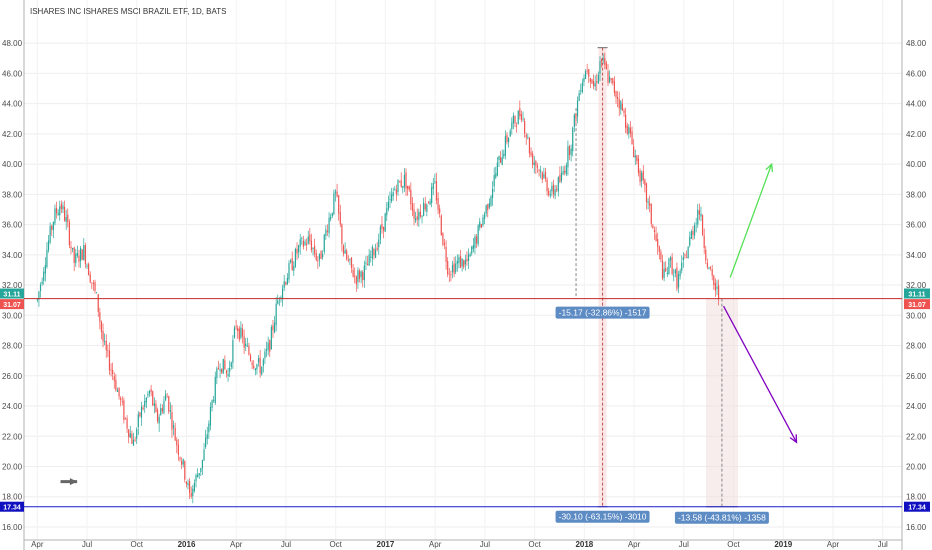  Describe the element at coordinates (656, 277) in the screenshot. I see `measure-tools` at that location.